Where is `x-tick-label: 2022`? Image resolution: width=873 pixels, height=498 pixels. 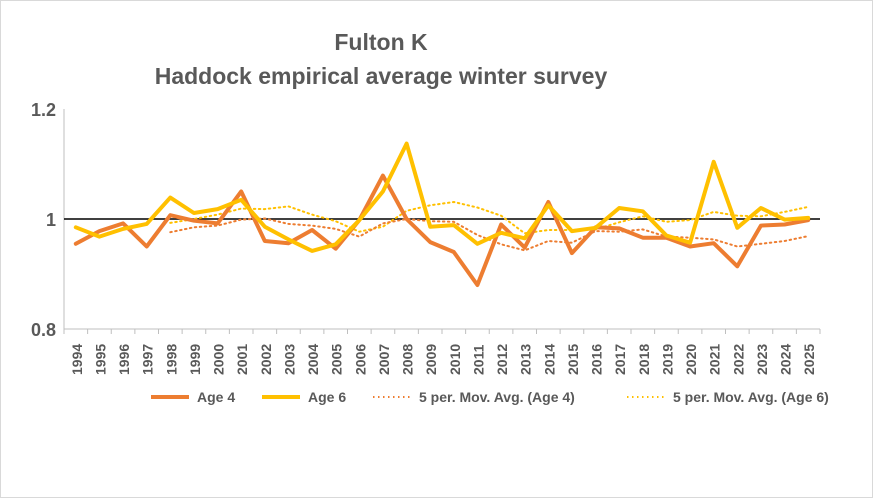
x-tick-label: 2022 is located at coordinates (738, 359).